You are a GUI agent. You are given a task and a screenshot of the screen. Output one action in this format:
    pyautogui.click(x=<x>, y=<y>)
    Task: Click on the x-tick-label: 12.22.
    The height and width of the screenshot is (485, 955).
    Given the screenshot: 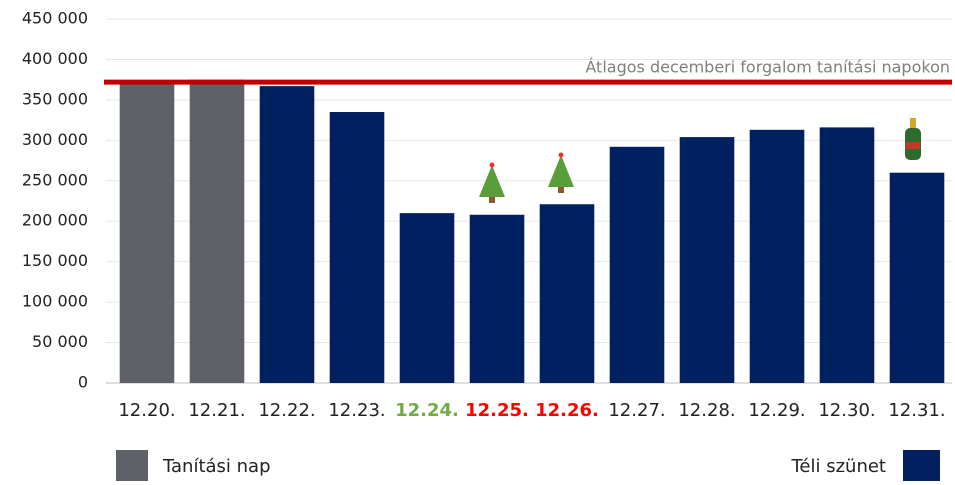 What is the action you would take?
    pyautogui.click(x=286, y=410)
    